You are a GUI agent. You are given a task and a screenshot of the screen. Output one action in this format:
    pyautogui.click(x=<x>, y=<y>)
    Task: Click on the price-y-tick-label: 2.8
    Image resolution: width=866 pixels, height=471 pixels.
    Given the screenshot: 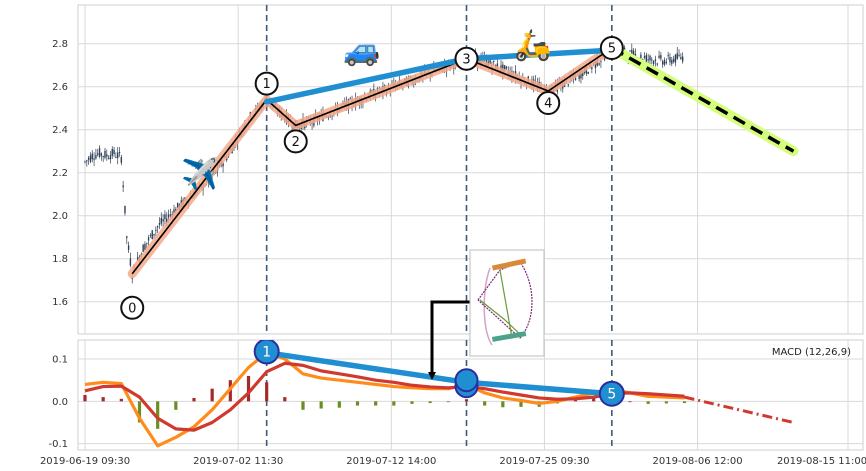 What is the action you would take?
    pyautogui.click(x=60, y=44)
    